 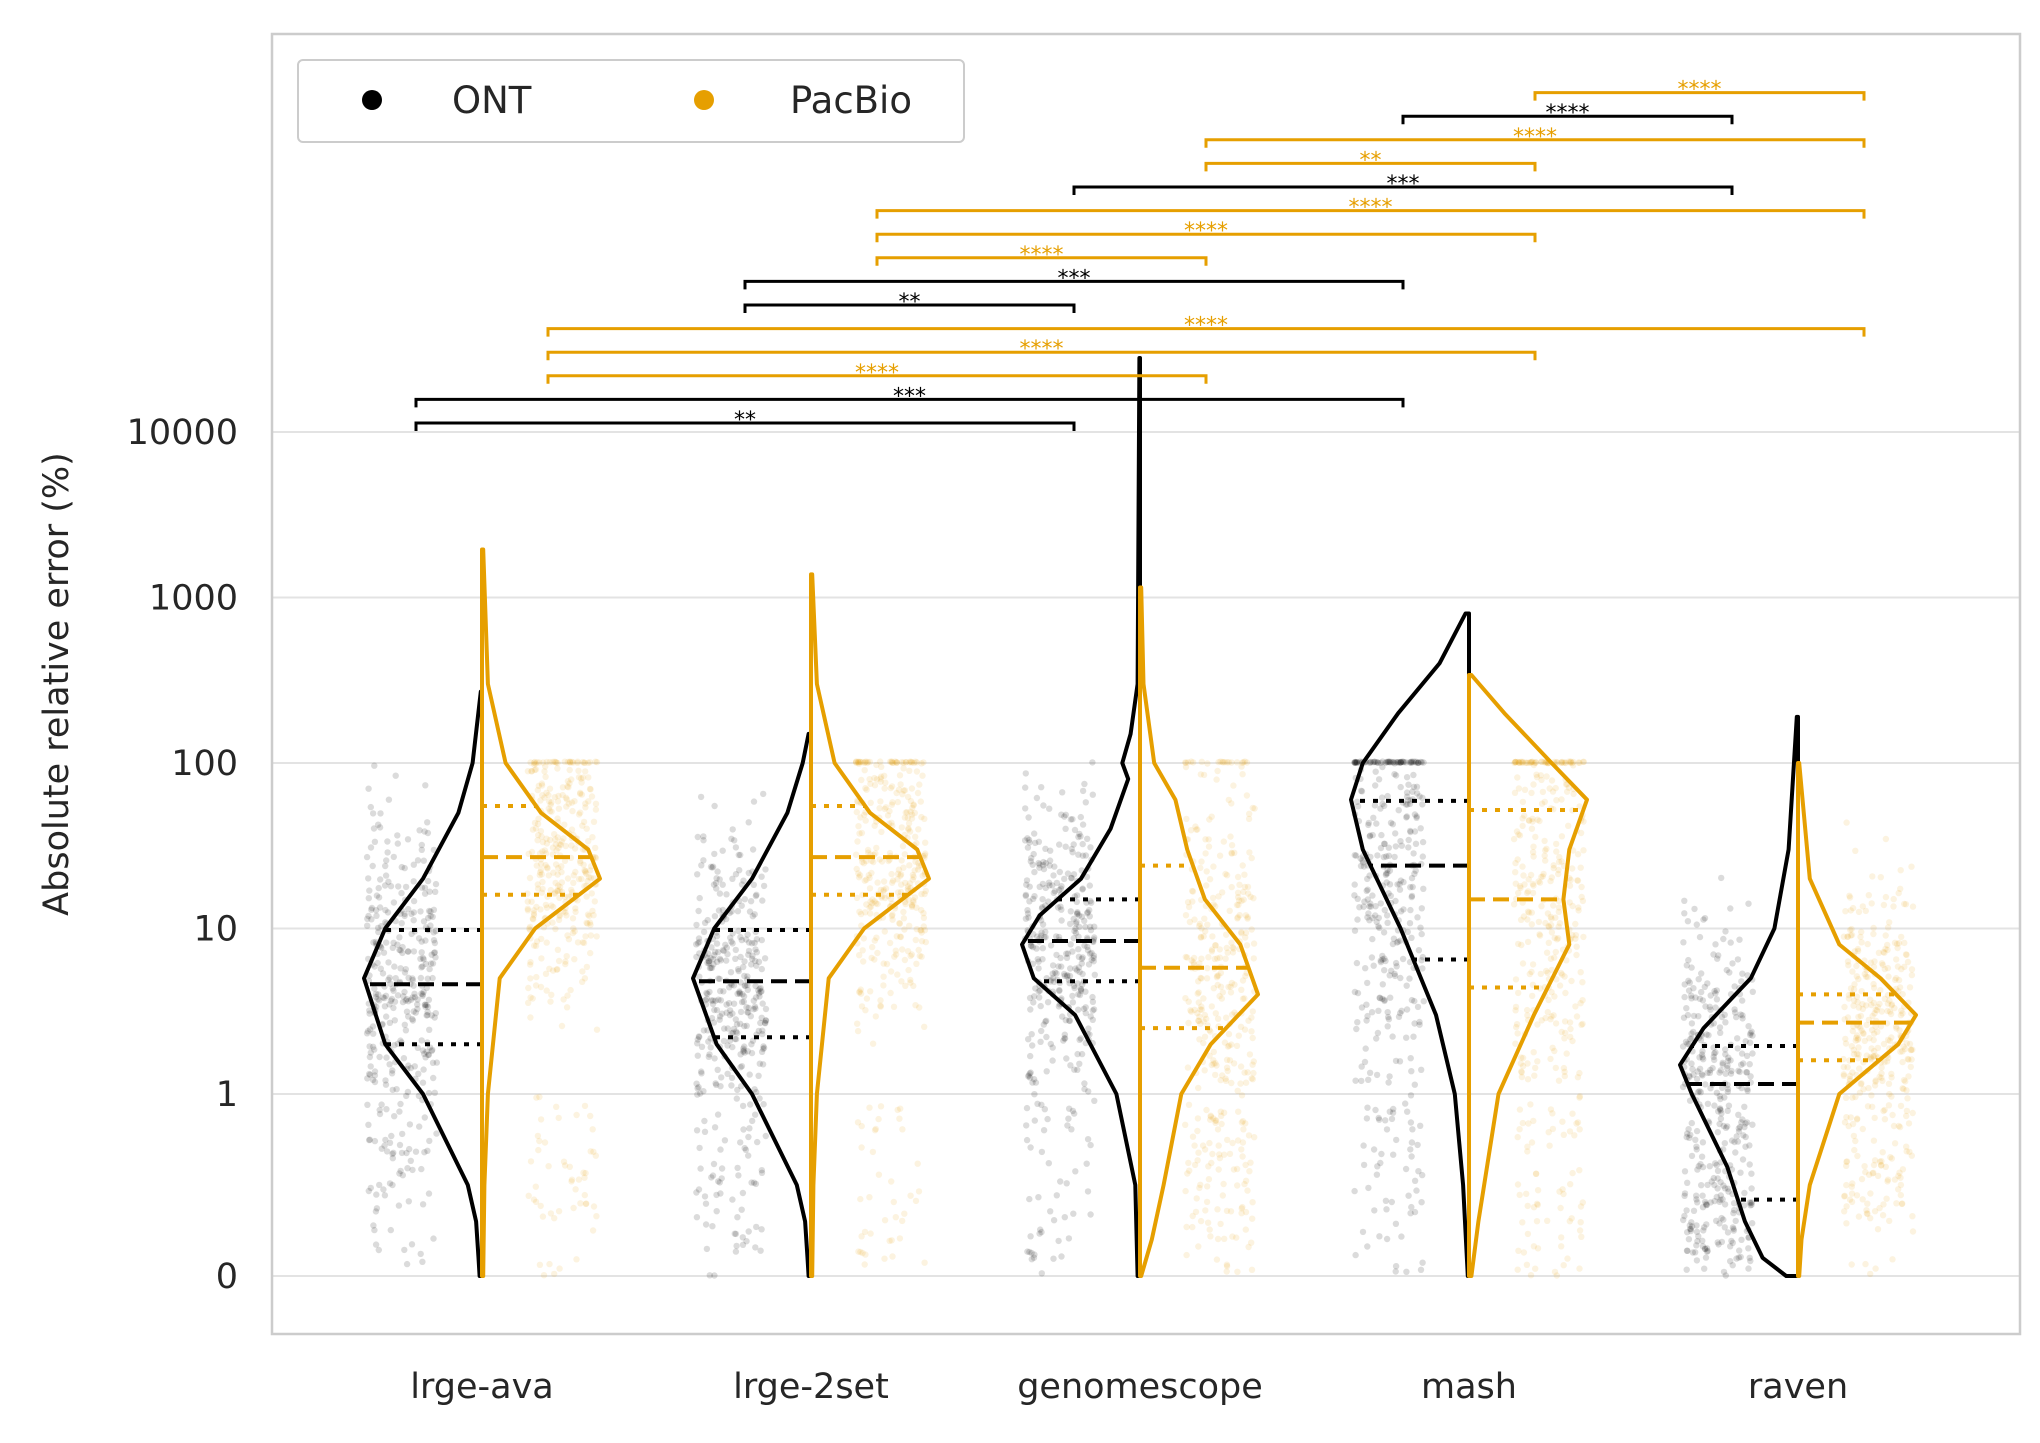 I want to click on half-violin-ont, so click(x=423, y=983).